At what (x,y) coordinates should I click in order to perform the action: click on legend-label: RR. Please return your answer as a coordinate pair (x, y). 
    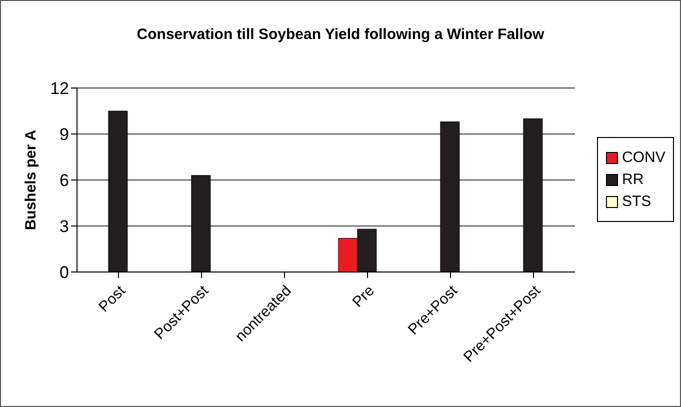
    Looking at the image, I should click on (633, 179).